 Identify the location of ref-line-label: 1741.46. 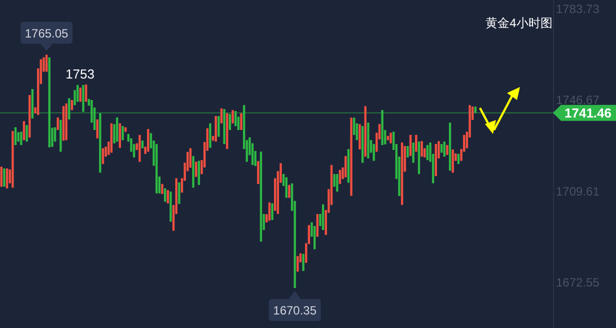
(588, 112).